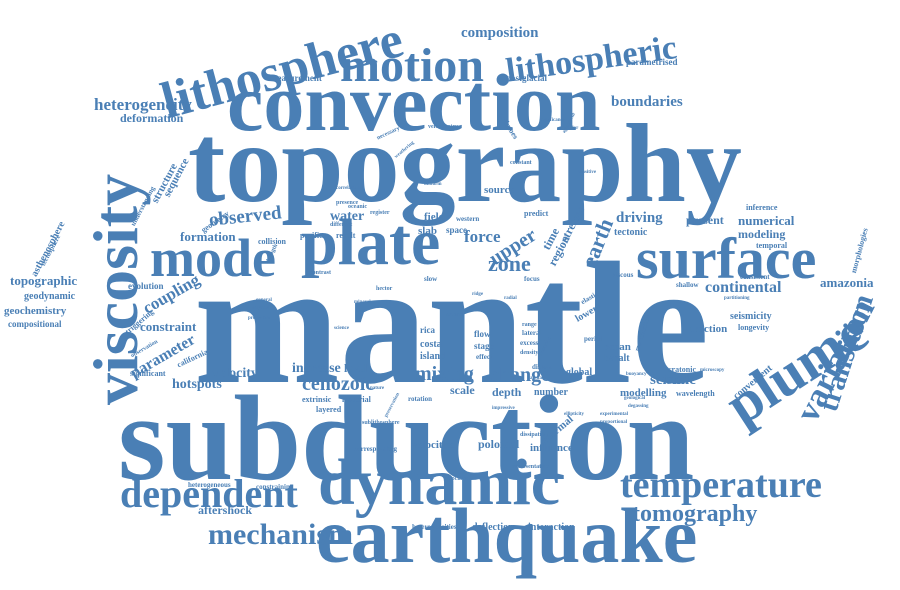  What do you see at coordinates (652, 62) in the screenshot?
I see `word-parametrised: parametrised` at bounding box center [652, 62].